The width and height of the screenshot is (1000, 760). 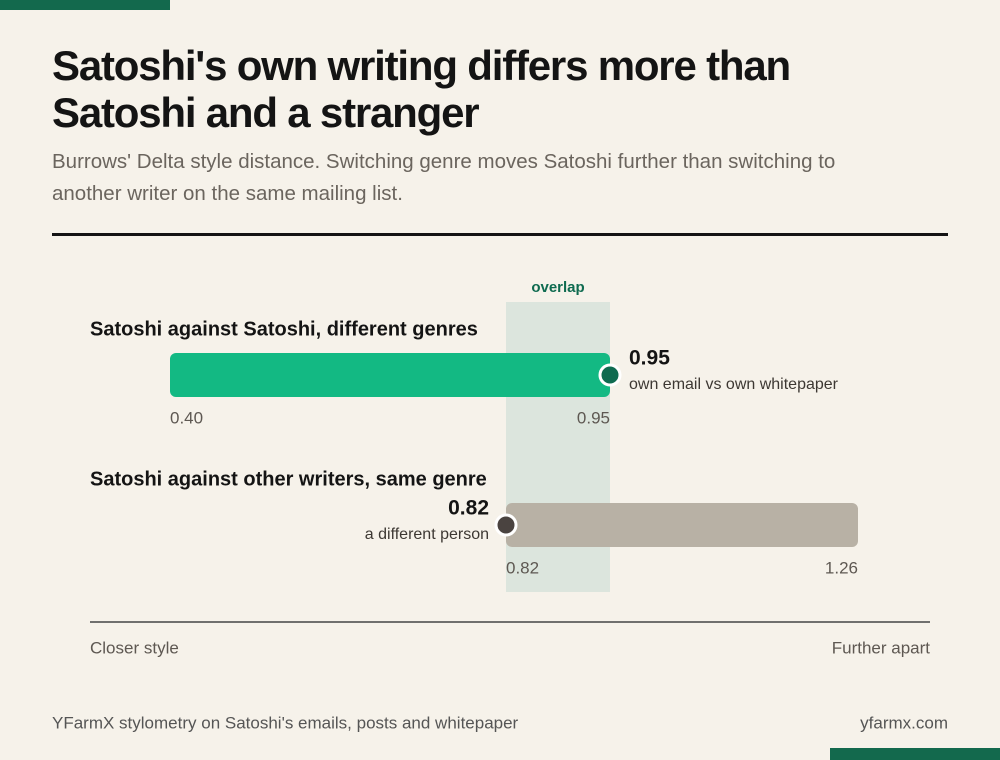 What do you see at coordinates (734, 384) in the screenshot?
I see `marker-caption: own email vs own whitepaper` at bounding box center [734, 384].